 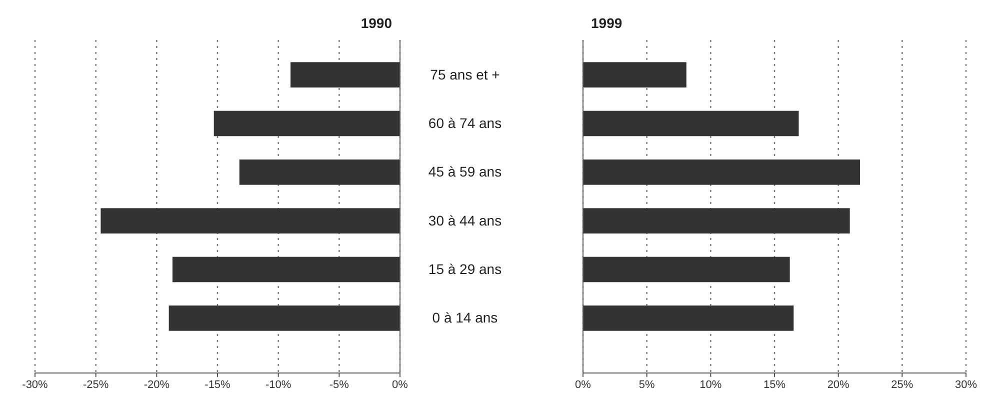 I want to click on x-tick-label: -5%, so click(x=339, y=384).